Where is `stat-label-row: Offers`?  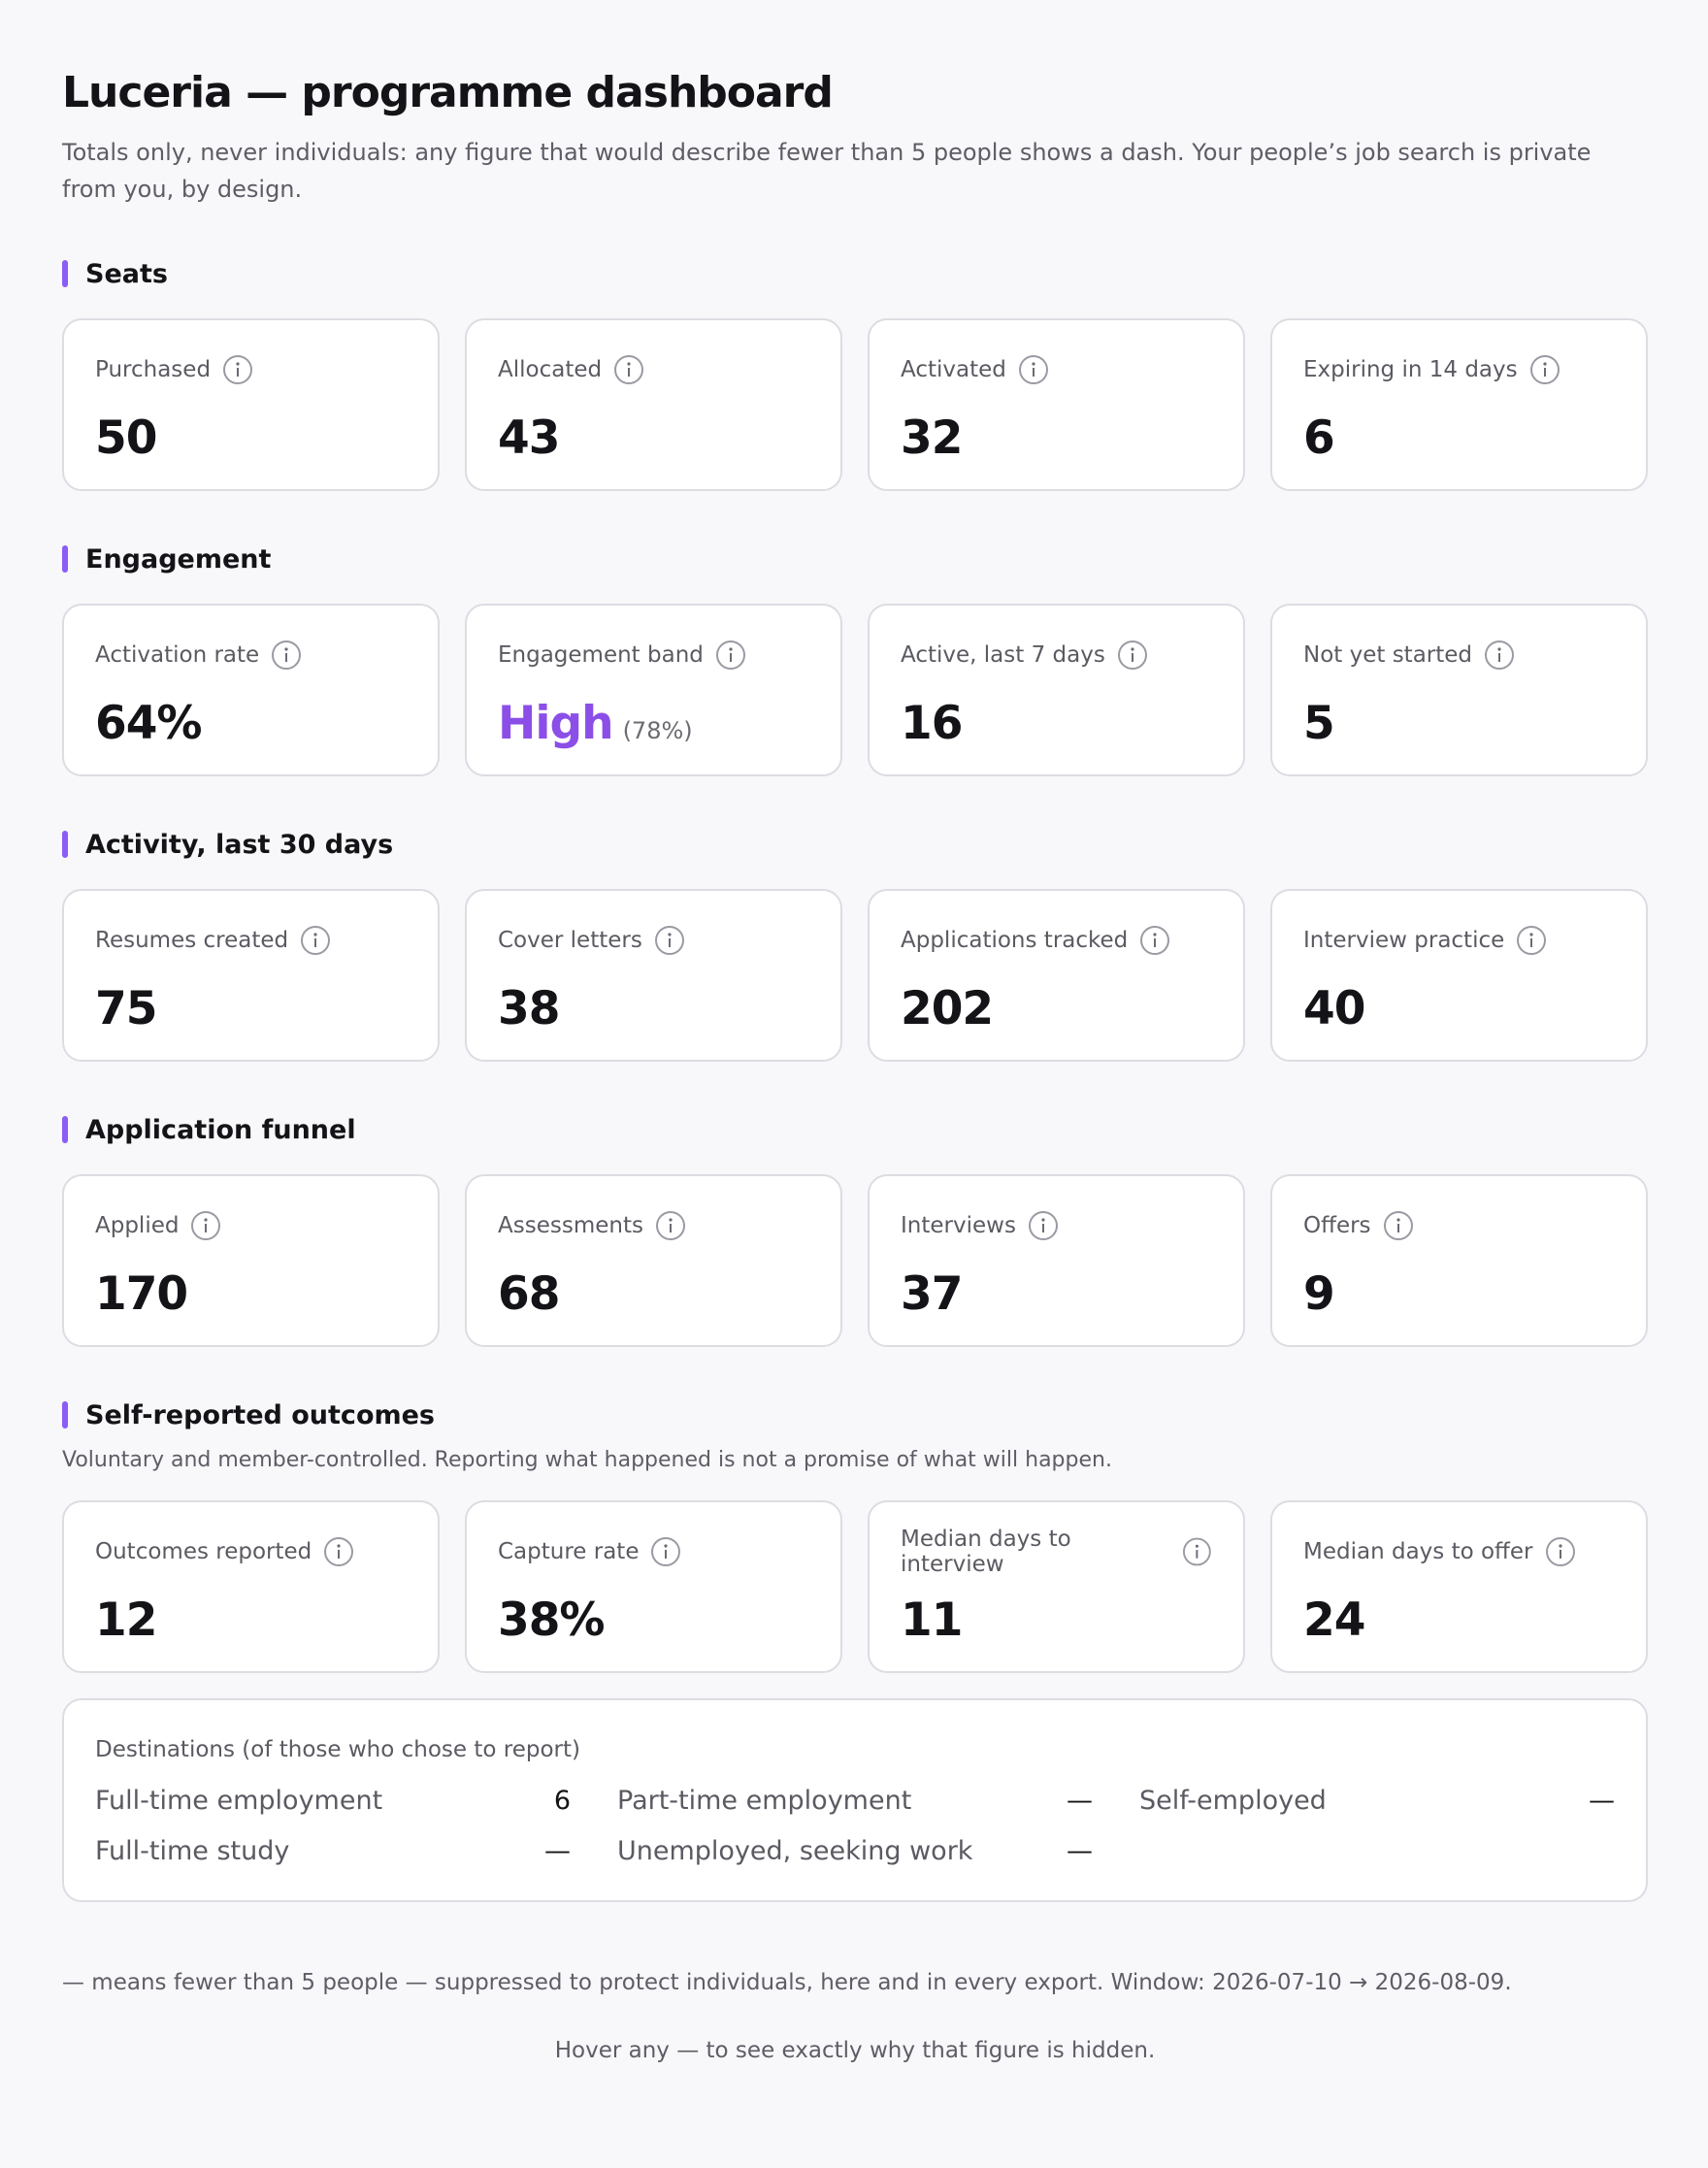
stat-label-row: Offers is located at coordinates (1459, 1225).